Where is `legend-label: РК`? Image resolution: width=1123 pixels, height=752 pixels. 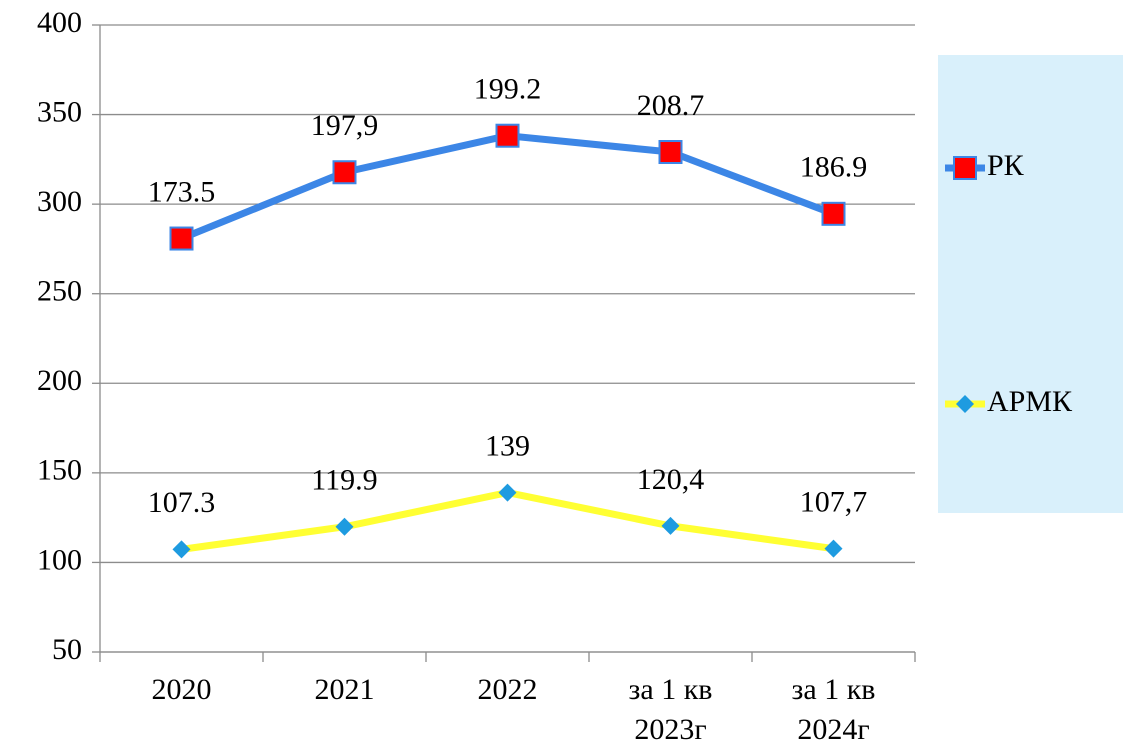
legend-label: РК is located at coordinates (1006, 165).